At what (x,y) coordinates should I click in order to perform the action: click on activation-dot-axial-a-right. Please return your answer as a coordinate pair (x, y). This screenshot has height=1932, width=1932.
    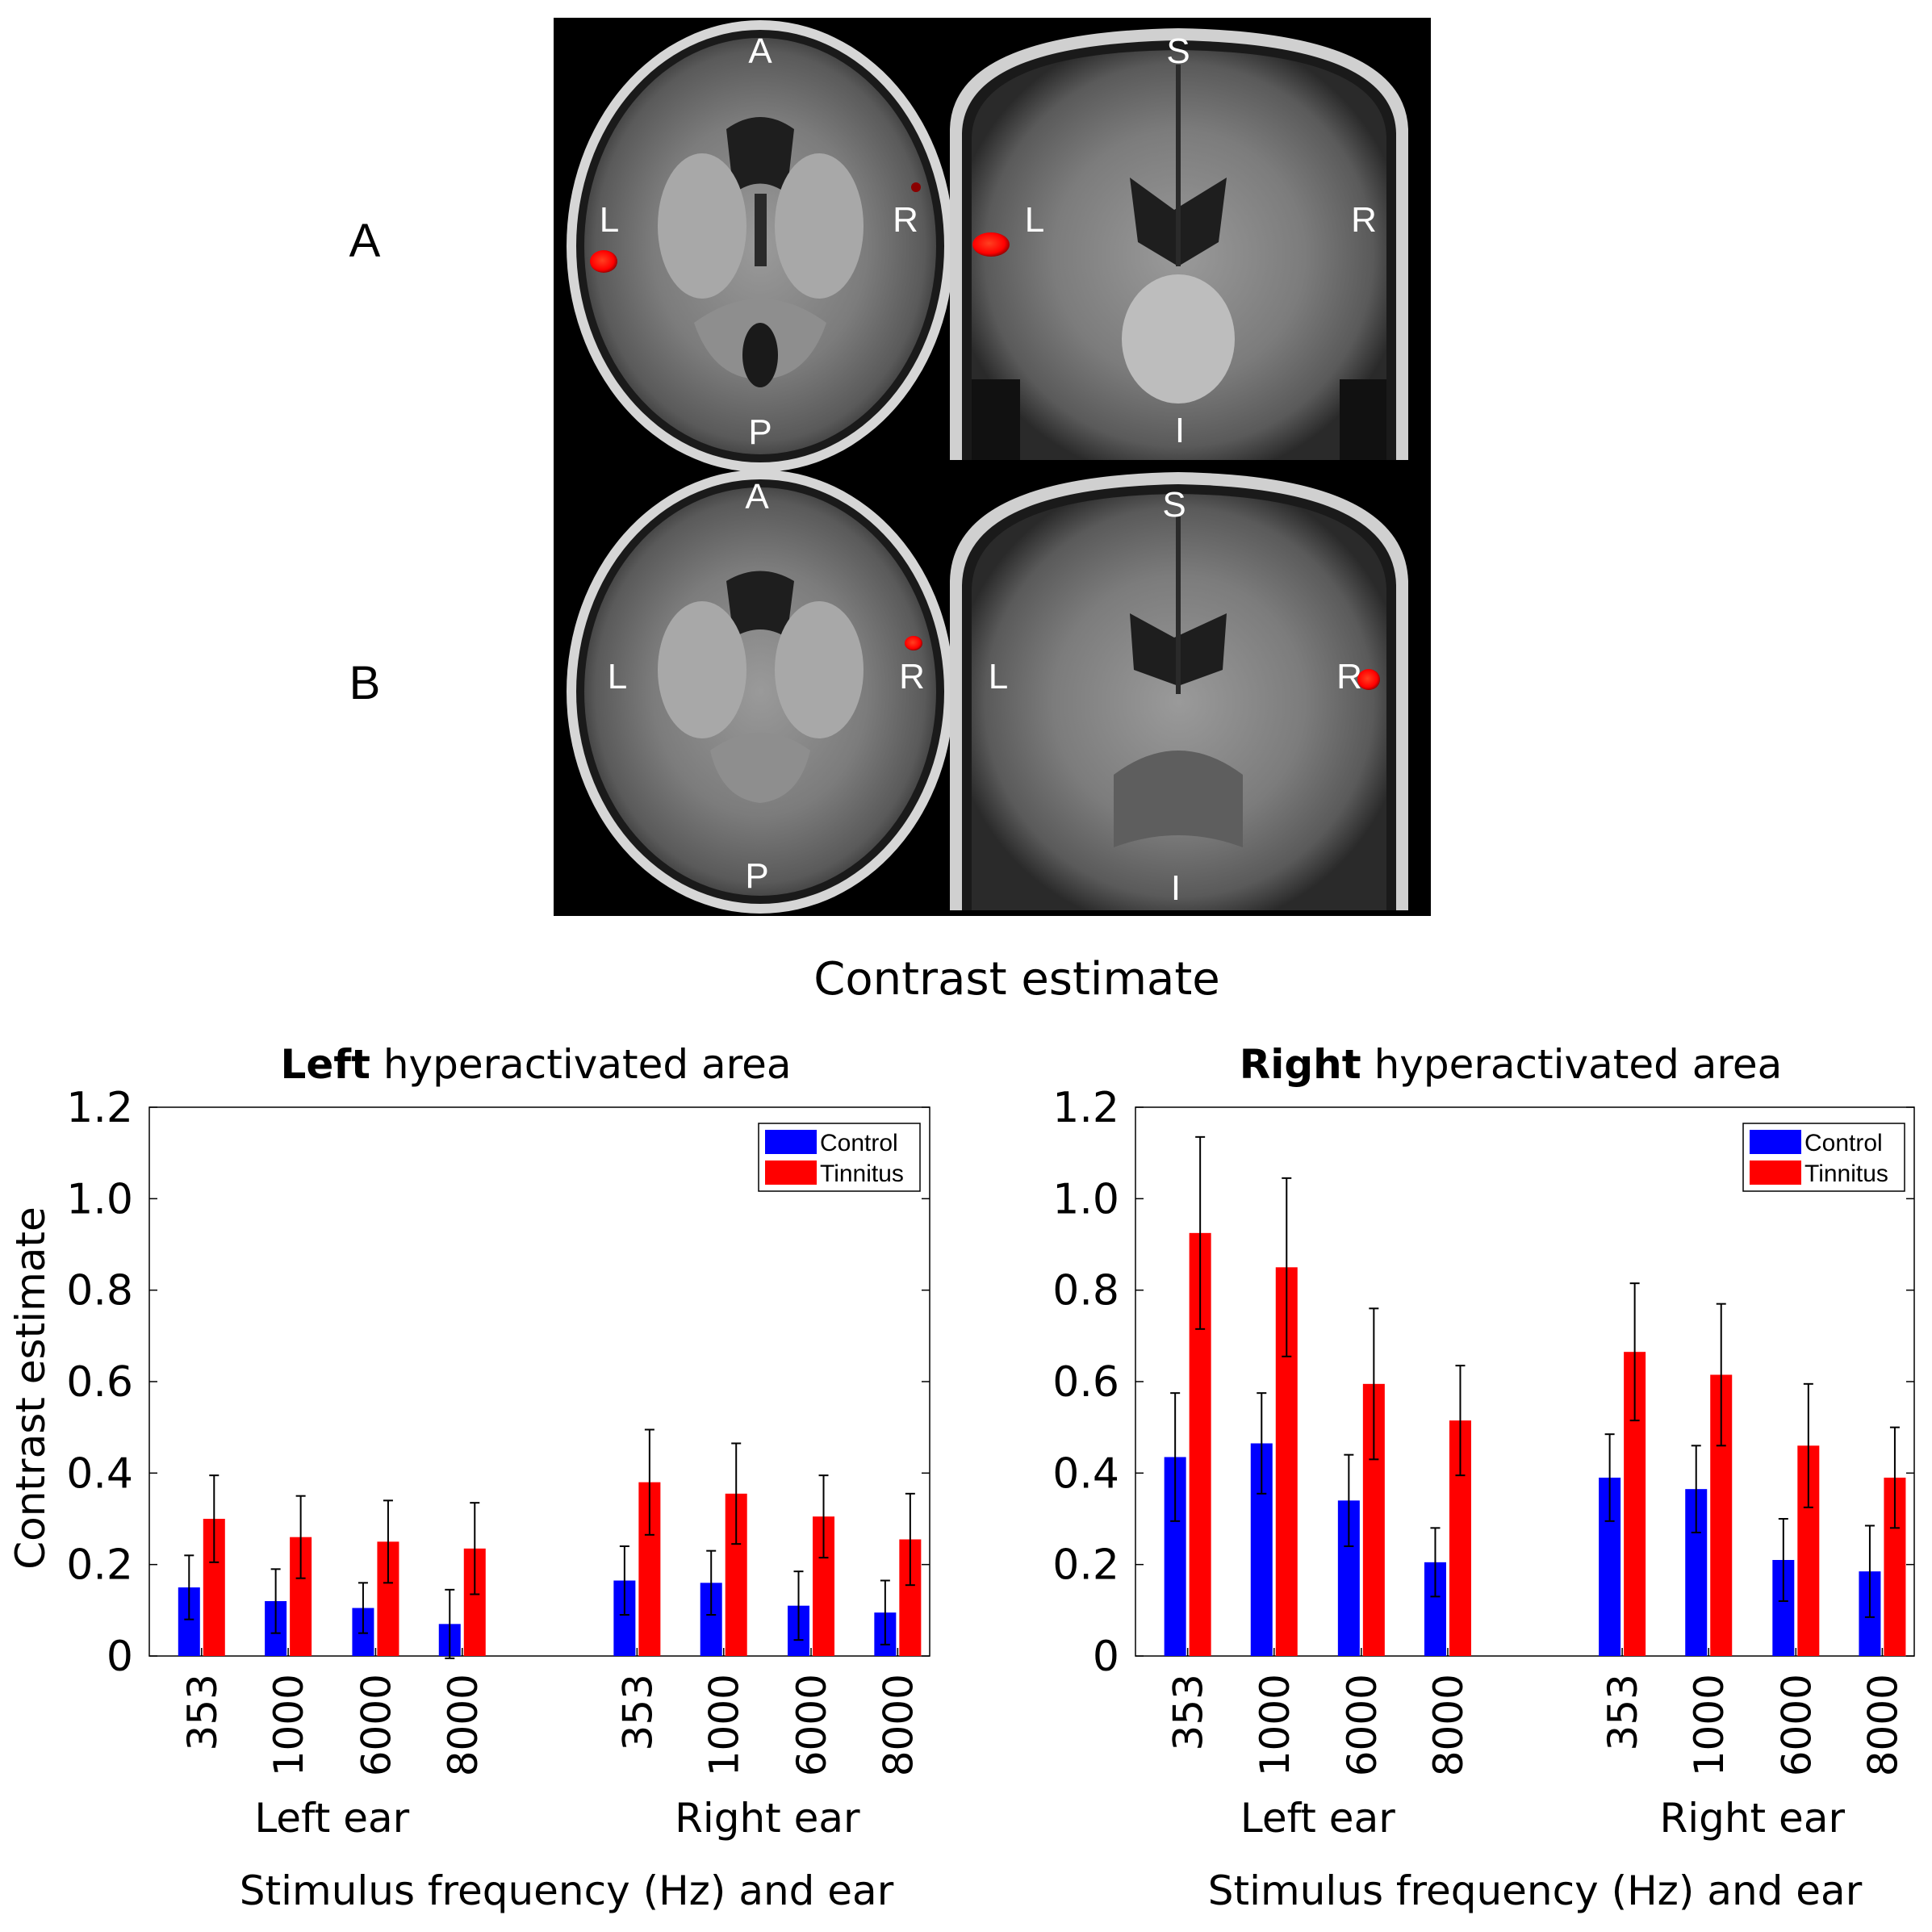
    Looking at the image, I should click on (916, 187).